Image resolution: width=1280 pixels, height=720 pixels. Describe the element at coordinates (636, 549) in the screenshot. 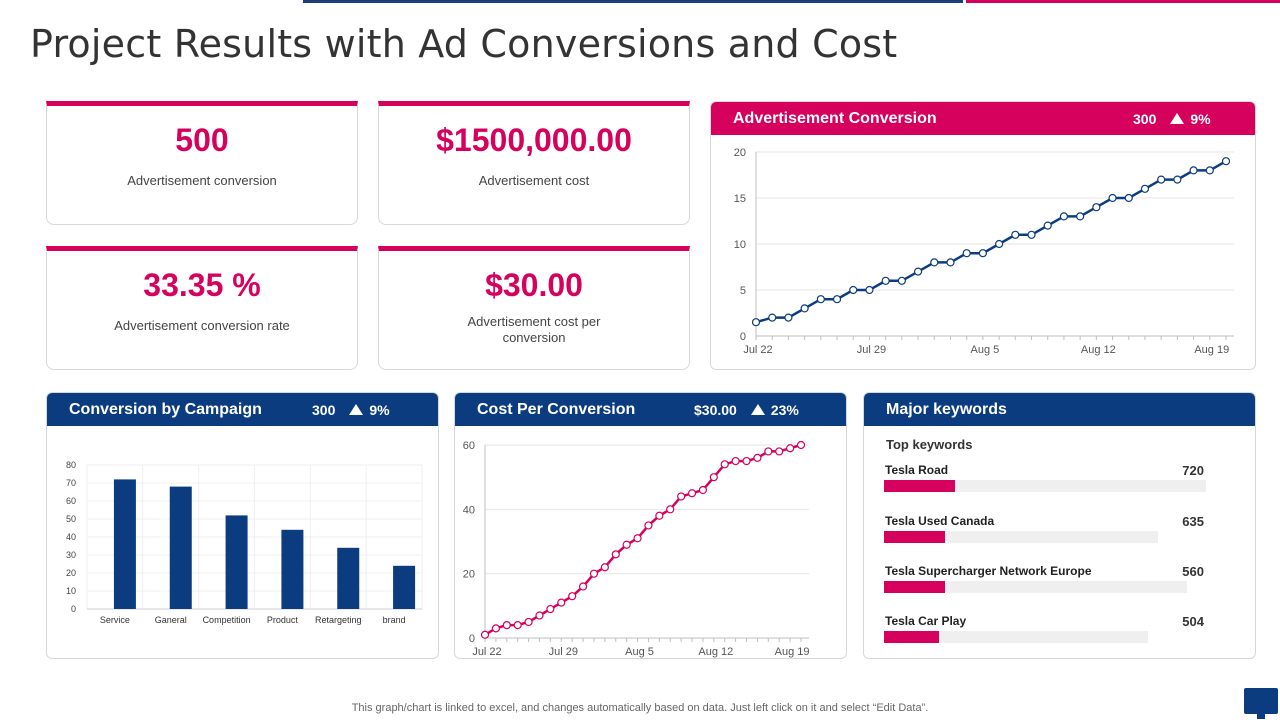

I see `cost-chart: 0 20 40 60 Jul 22 Jul 29 Aug 5 Aug 12 Aug 19` at that location.